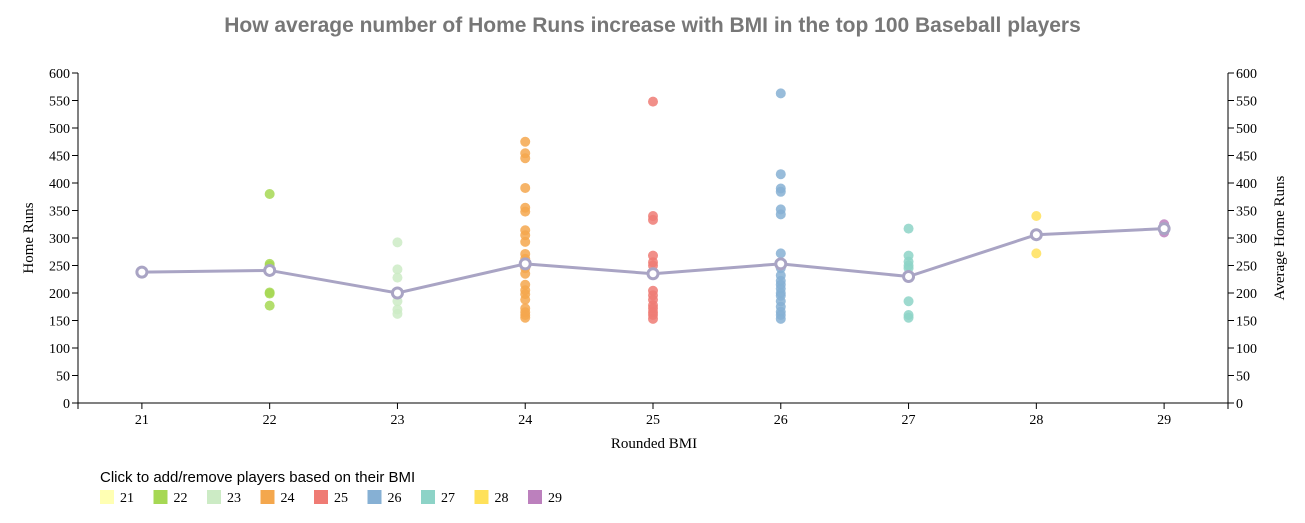 The width and height of the screenshot is (1305, 523). What do you see at coordinates (1246, 239) in the screenshot?
I see `y2-axis-tick-label: 300` at bounding box center [1246, 239].